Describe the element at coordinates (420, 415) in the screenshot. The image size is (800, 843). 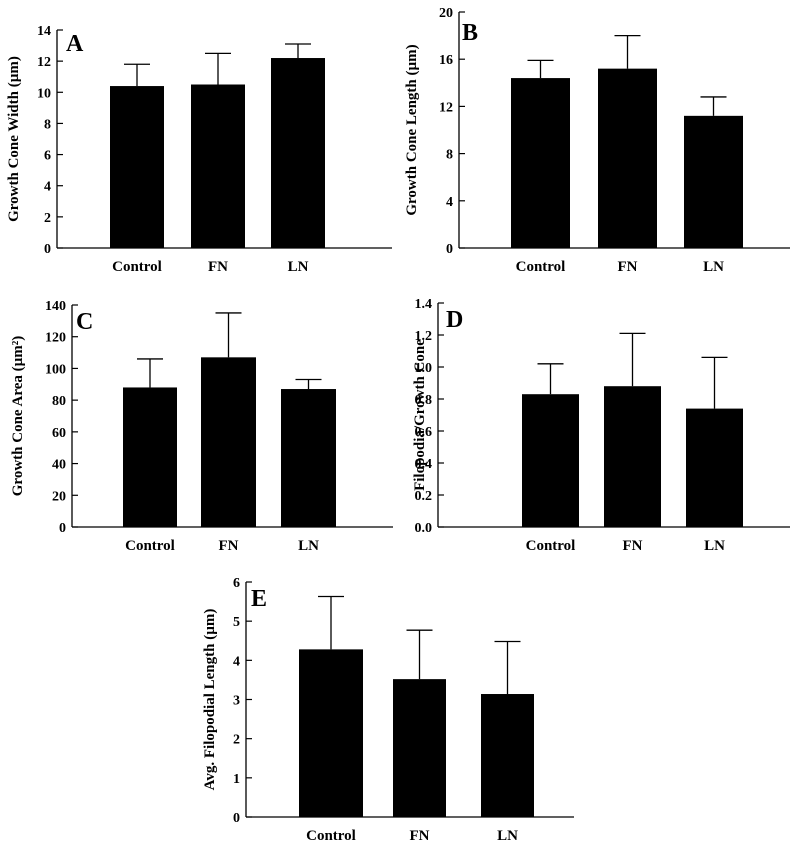
I see `y-axis-title: Filopodia/Growth Cone` at that location.